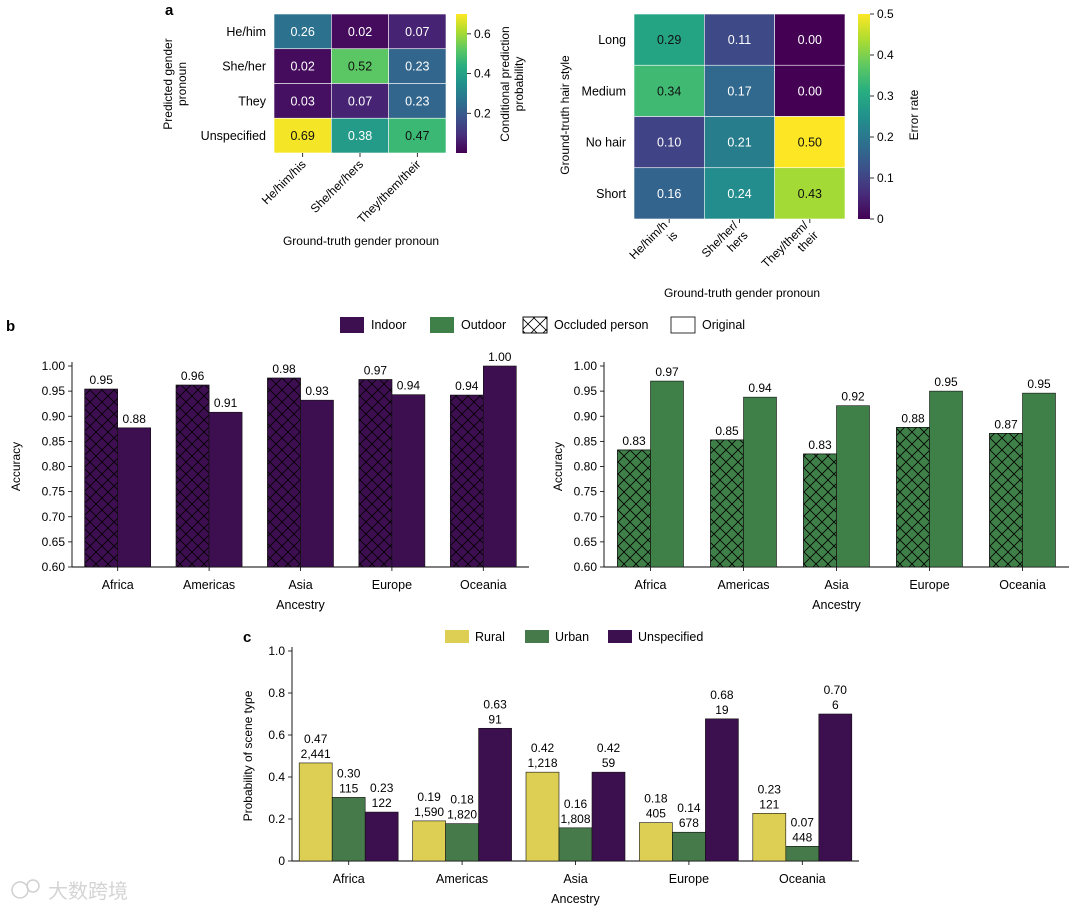 The height and width of the screenshot is (913, 1080). I want to click on heatmap-column-label-line: is, so click(672, 236).